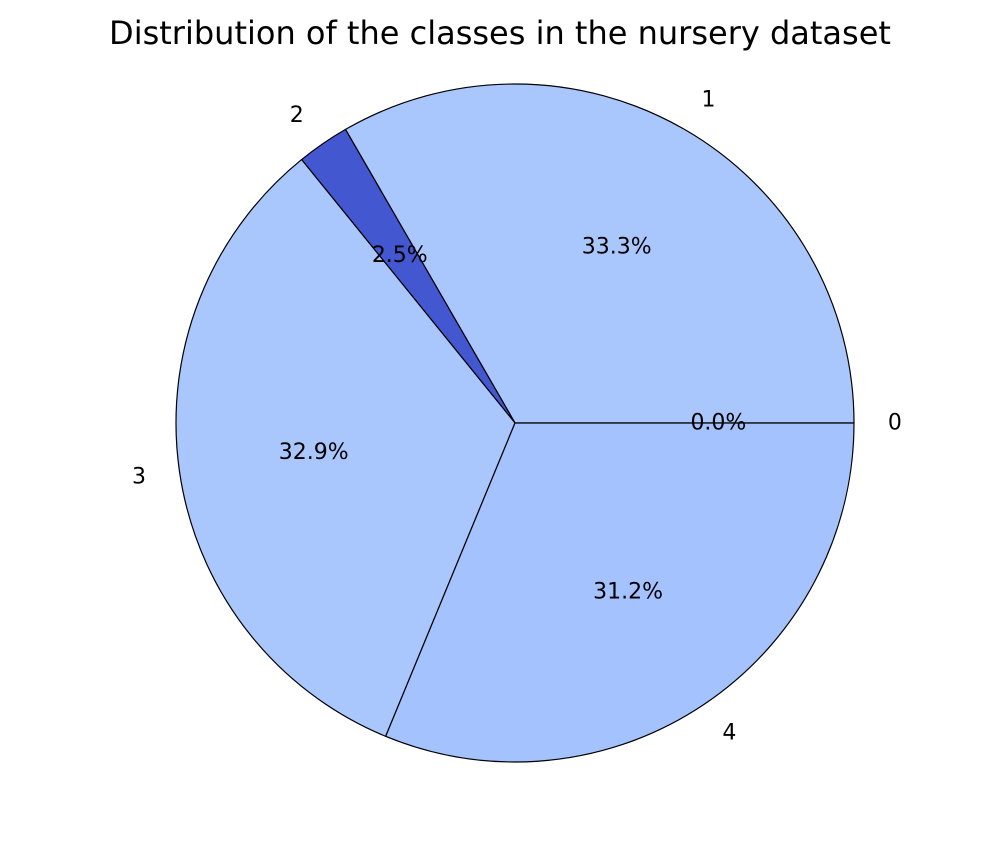 This screenshot has height=852, width=1000. Describe the element at coordinates (617, 246) in the screenshot. I see `slice-percent-1: 33.3%` at that location.